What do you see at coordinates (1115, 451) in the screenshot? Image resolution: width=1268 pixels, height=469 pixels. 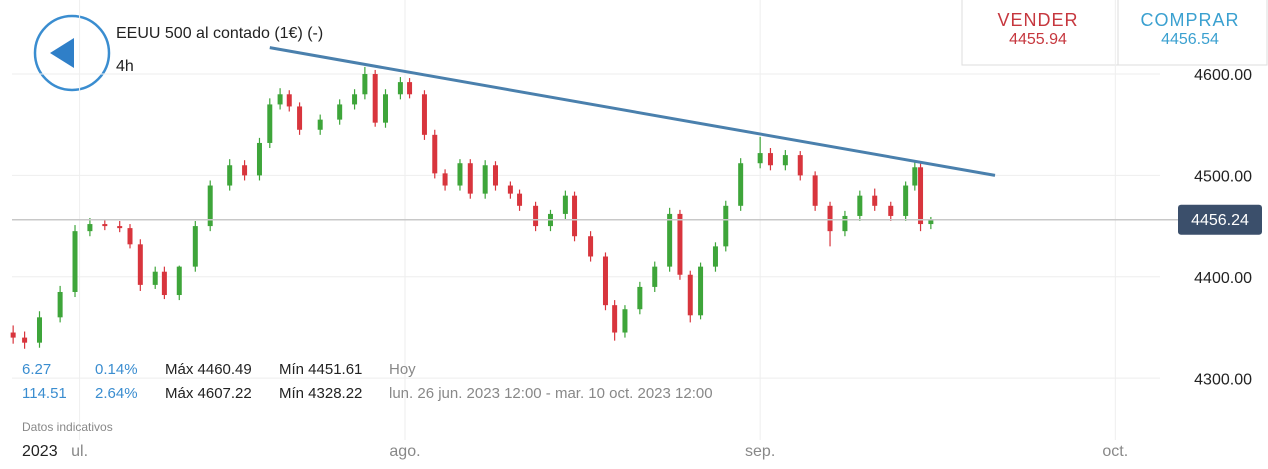 I see `x-tick-label: oct.` at bounding box center [1115, 451].